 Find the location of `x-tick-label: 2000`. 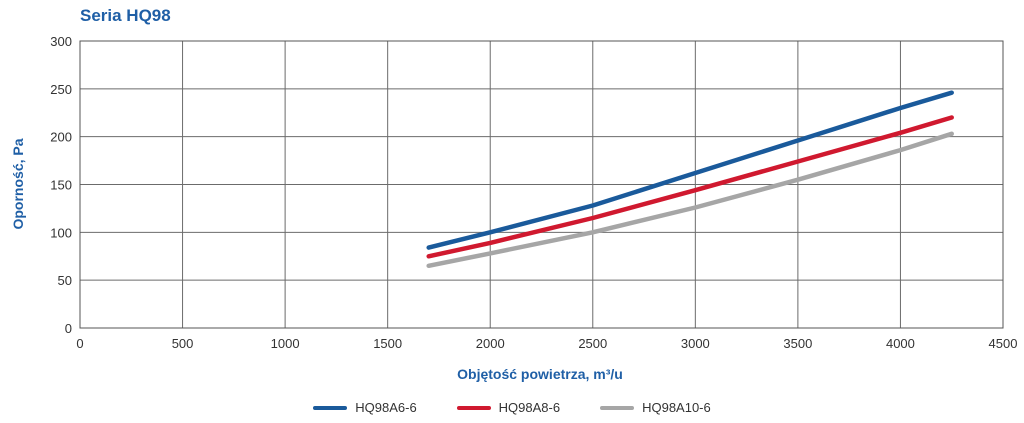

x-tick-label: 2000 is located at coordinates (490, 343).